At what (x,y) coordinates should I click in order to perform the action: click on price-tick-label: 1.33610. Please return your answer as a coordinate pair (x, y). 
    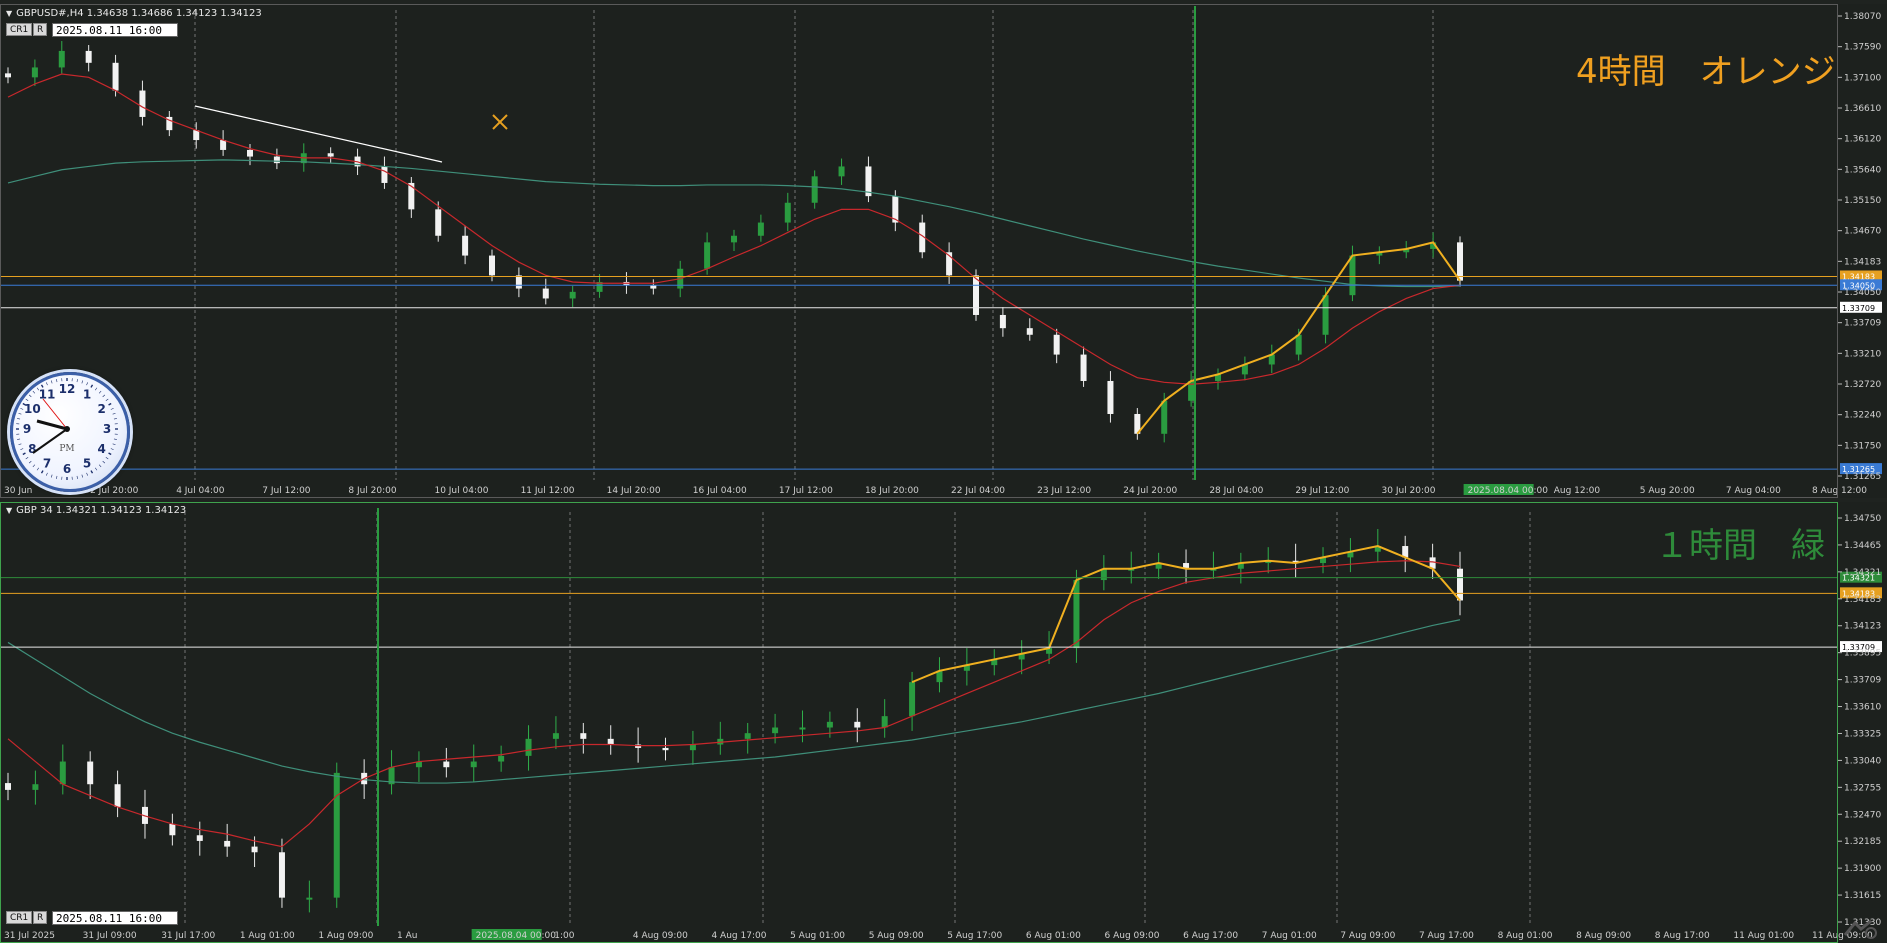
    Looking at the image, I should click on (1862, 708).